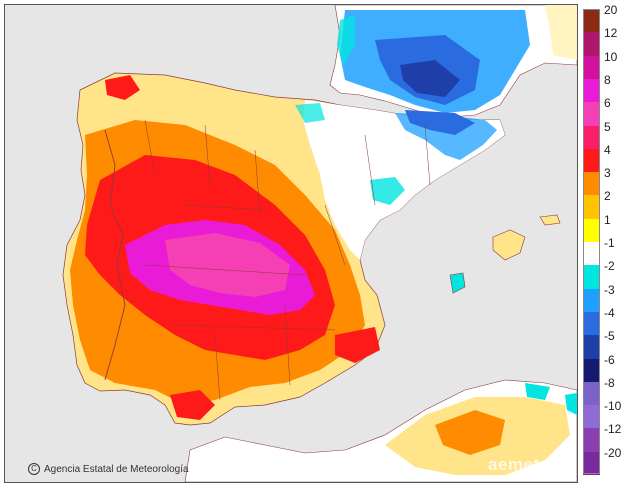 The image size is (630, 500). What do you see at coordinates (613, 452) in the screenshot?
I see `legend-label: -20` at bounding box center [613, 452].